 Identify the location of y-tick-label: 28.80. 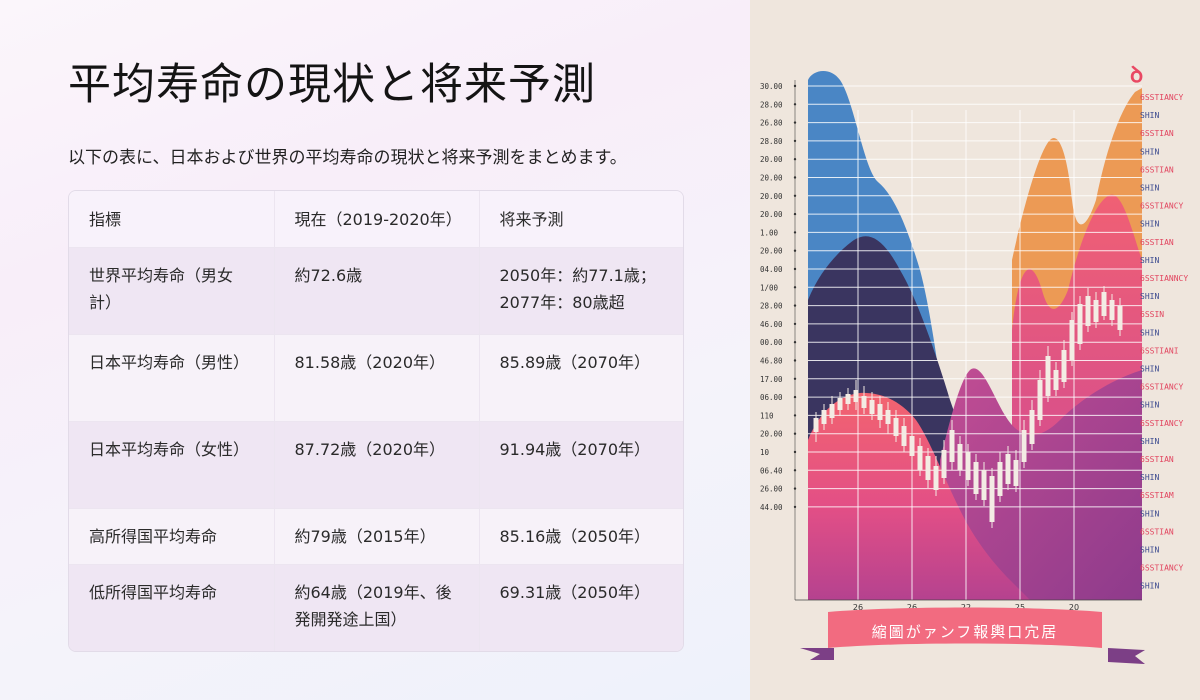
(771, 141).